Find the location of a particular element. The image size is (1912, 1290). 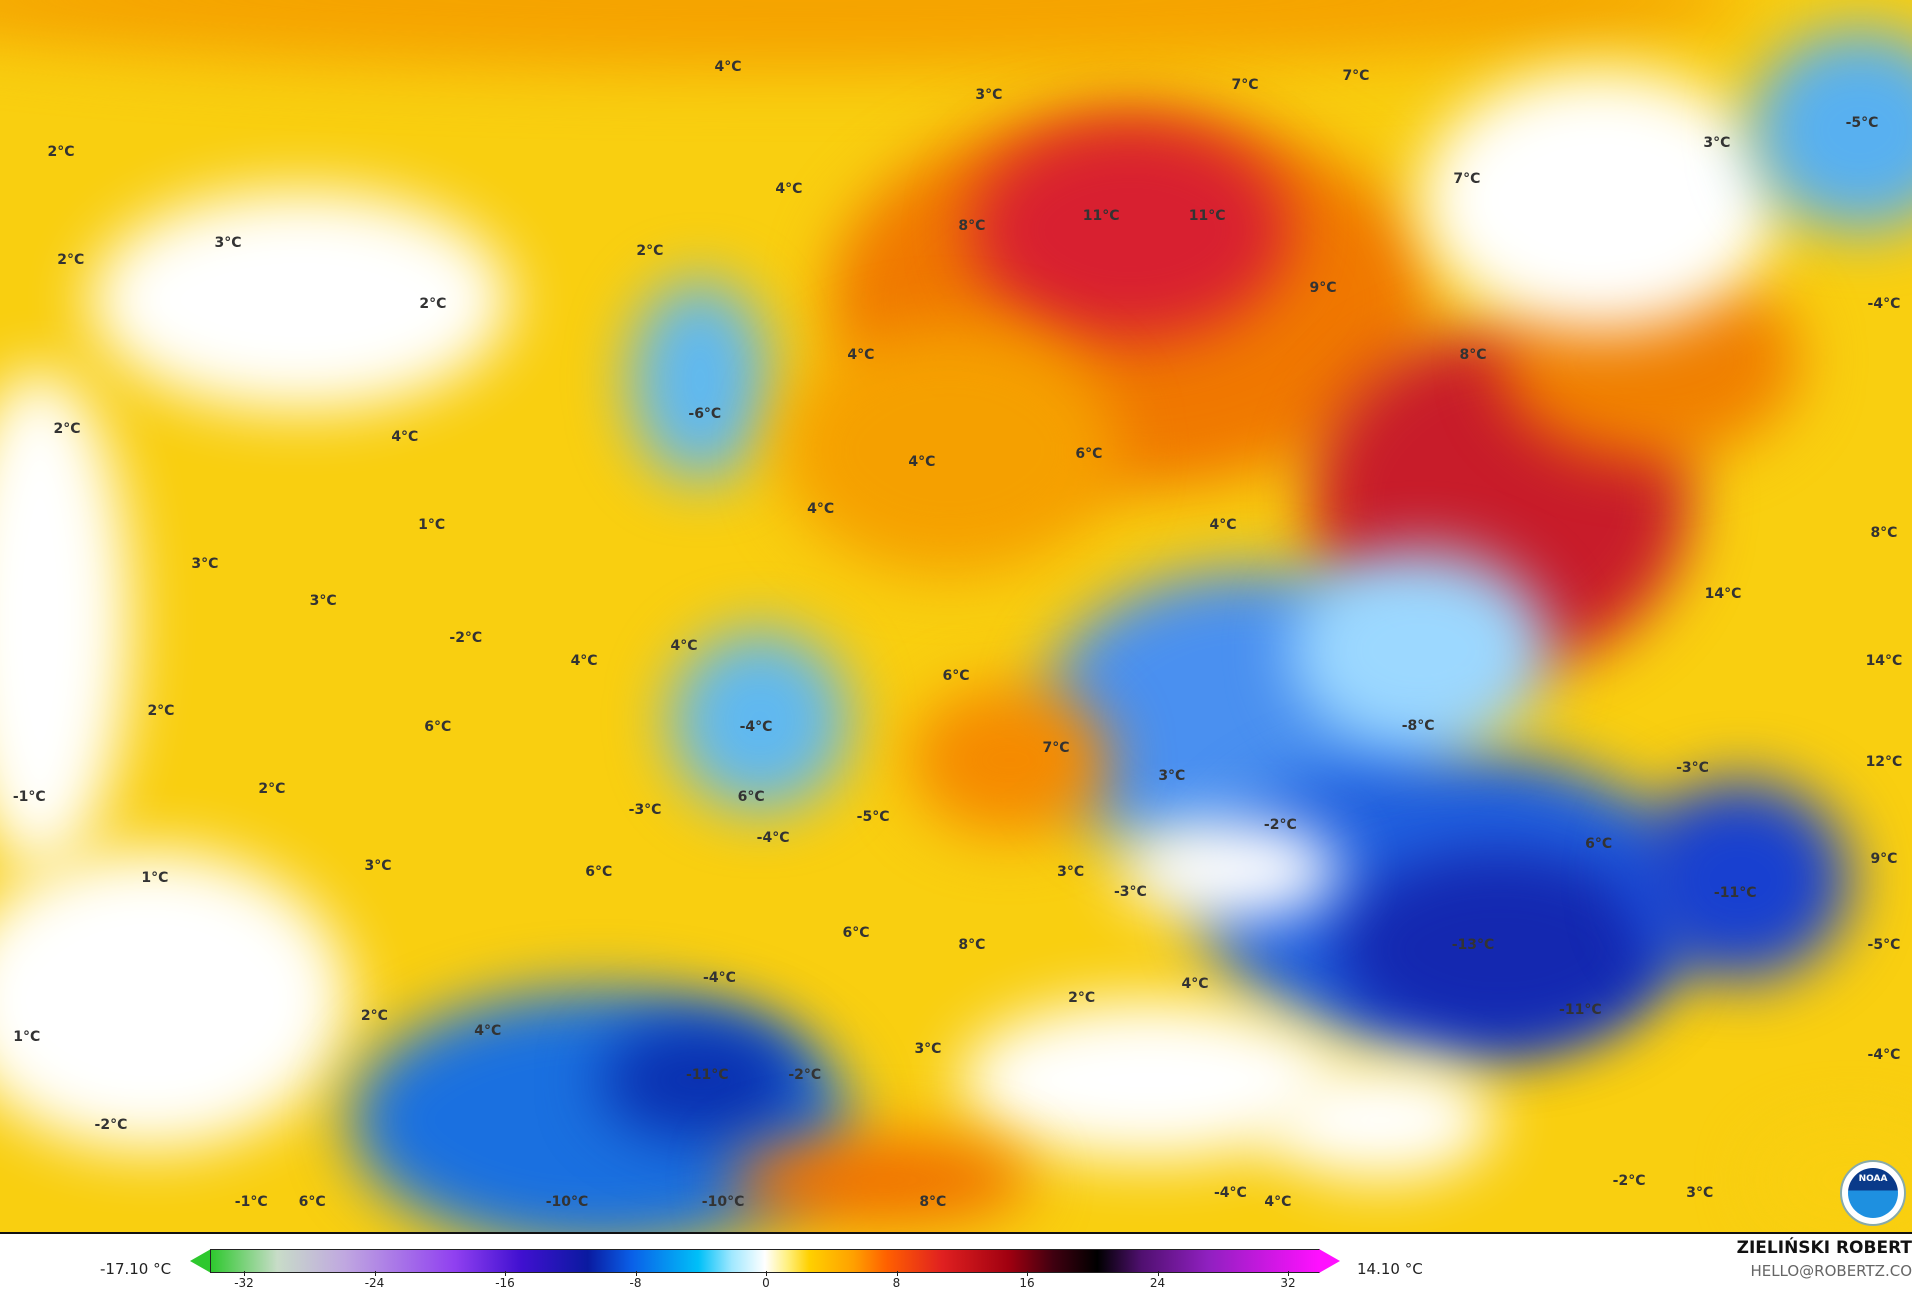

temperature-label: 12°C is located at coordinates (1884, 762).